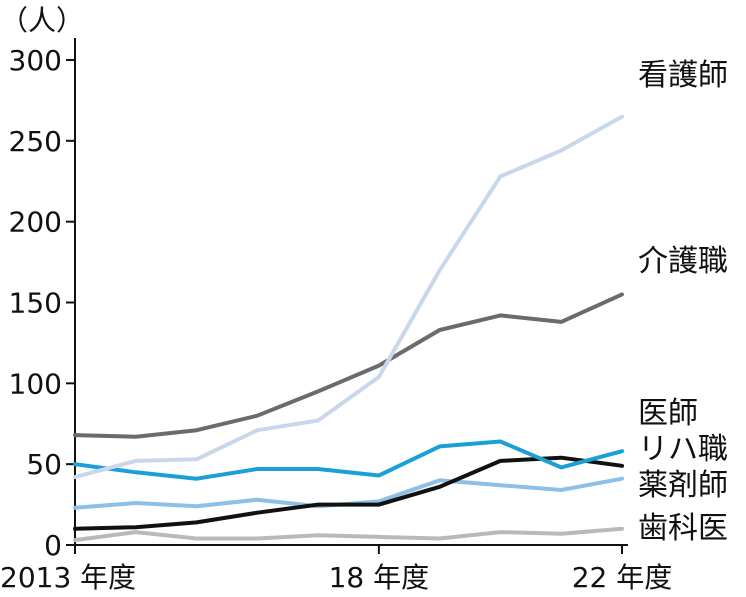 This screenshot has width=746, height=597. Describe the element at coordinates (53, 545) in the screenshot. I see `y-tick-label: 0` at that location.